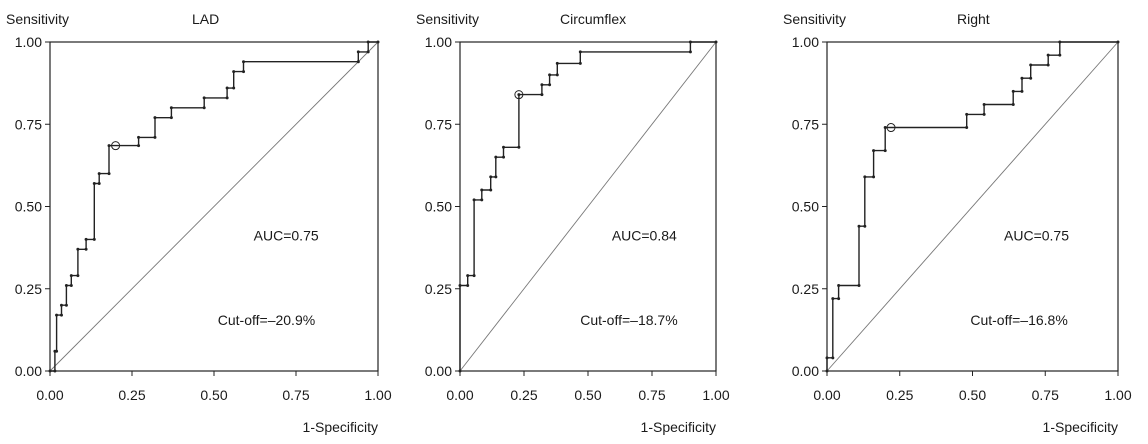 The width and height of the screenshot is (1148, 444). I want to click on x-tick-label: 0.75, so click(651, 395).